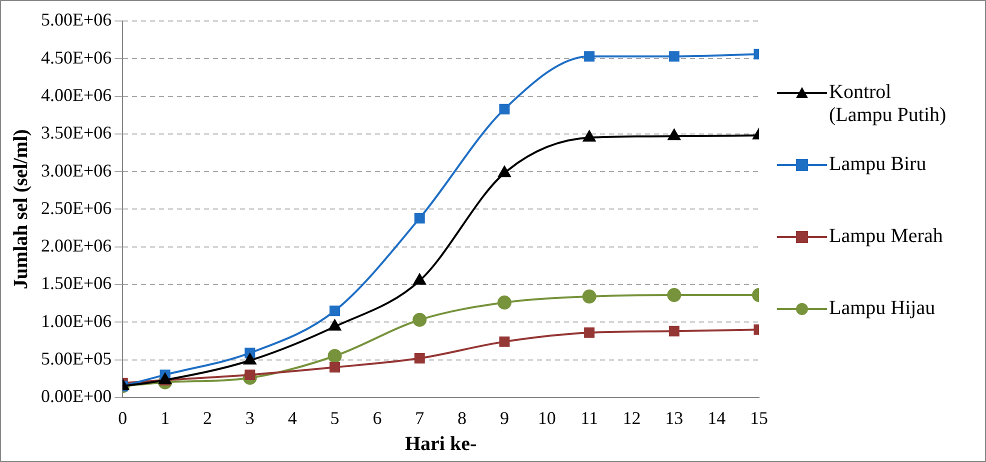 This screenshot has width=986, height=462. What do you see at coordinates (717, 418) in the screenshot?
I see `x-tick-label: 14` at bounding box center [717, 418].